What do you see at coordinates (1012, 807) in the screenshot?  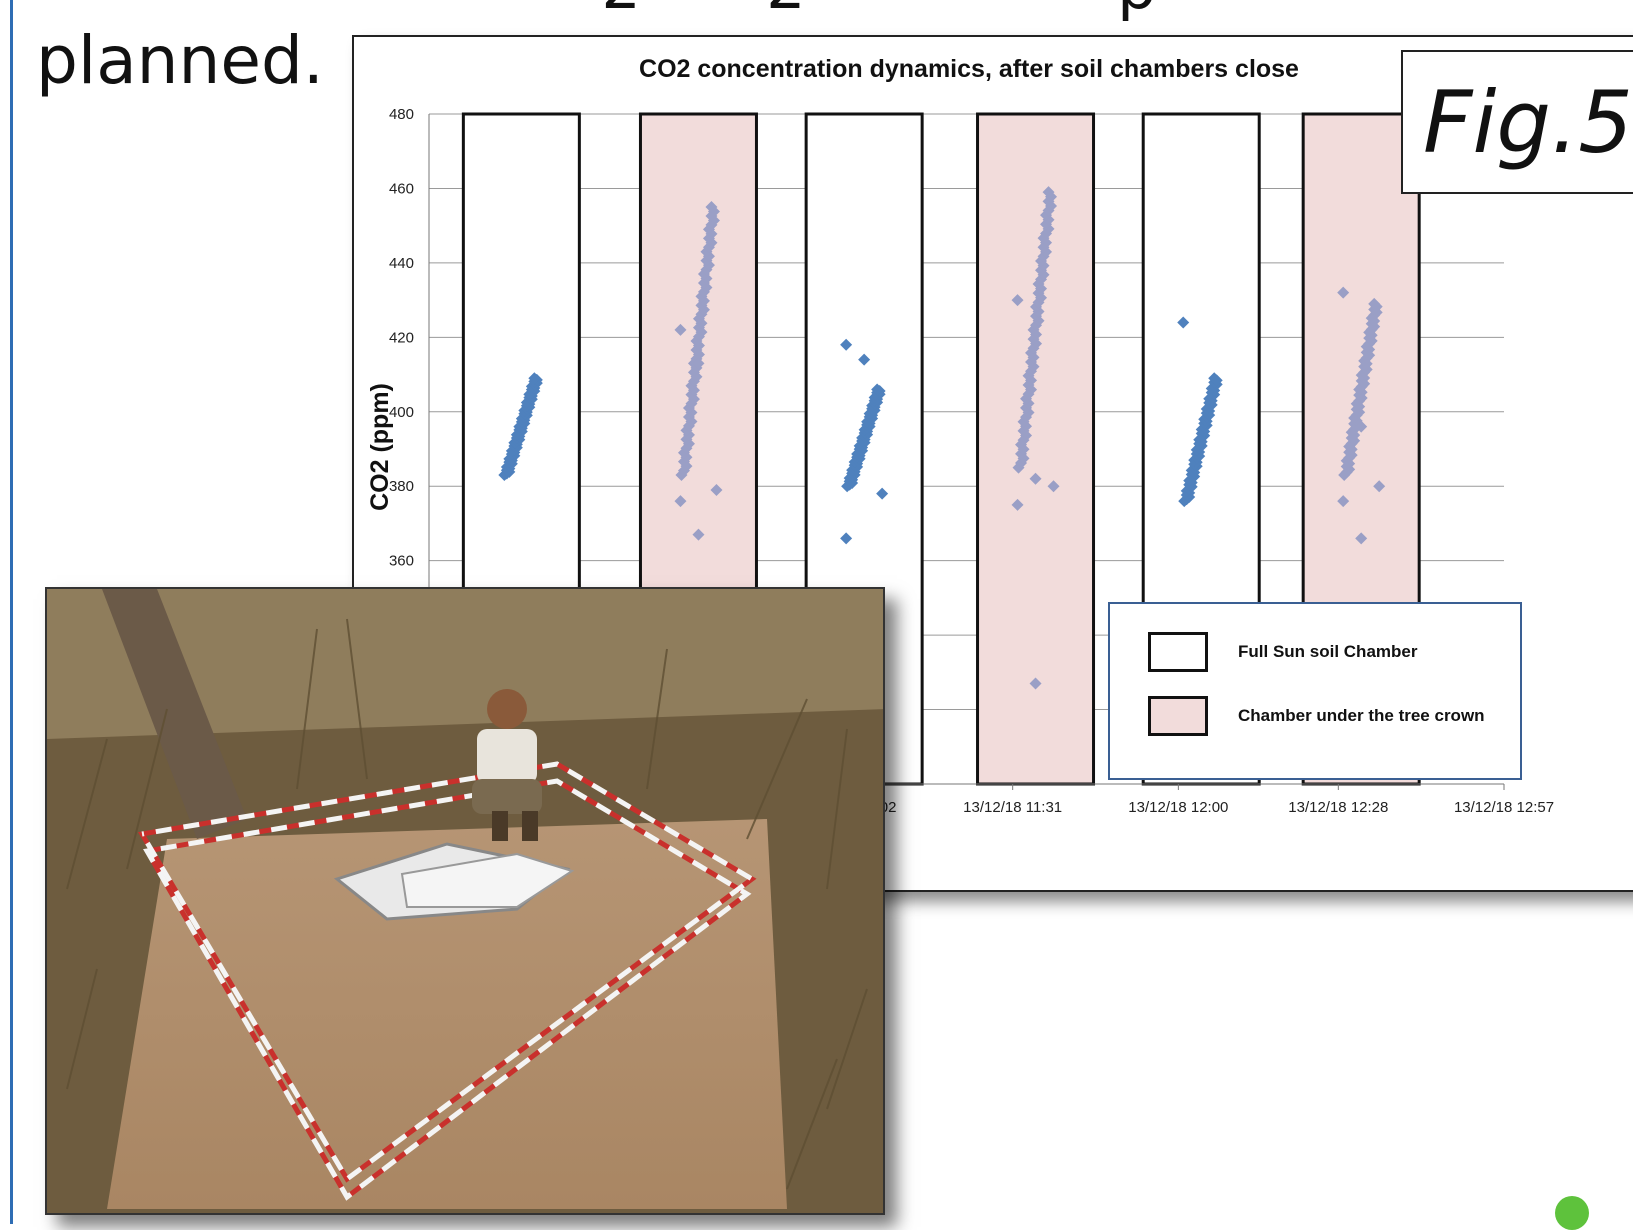 I see `x-tick-label: 13/12/18 11:31` at bounding box center [1012, 807].